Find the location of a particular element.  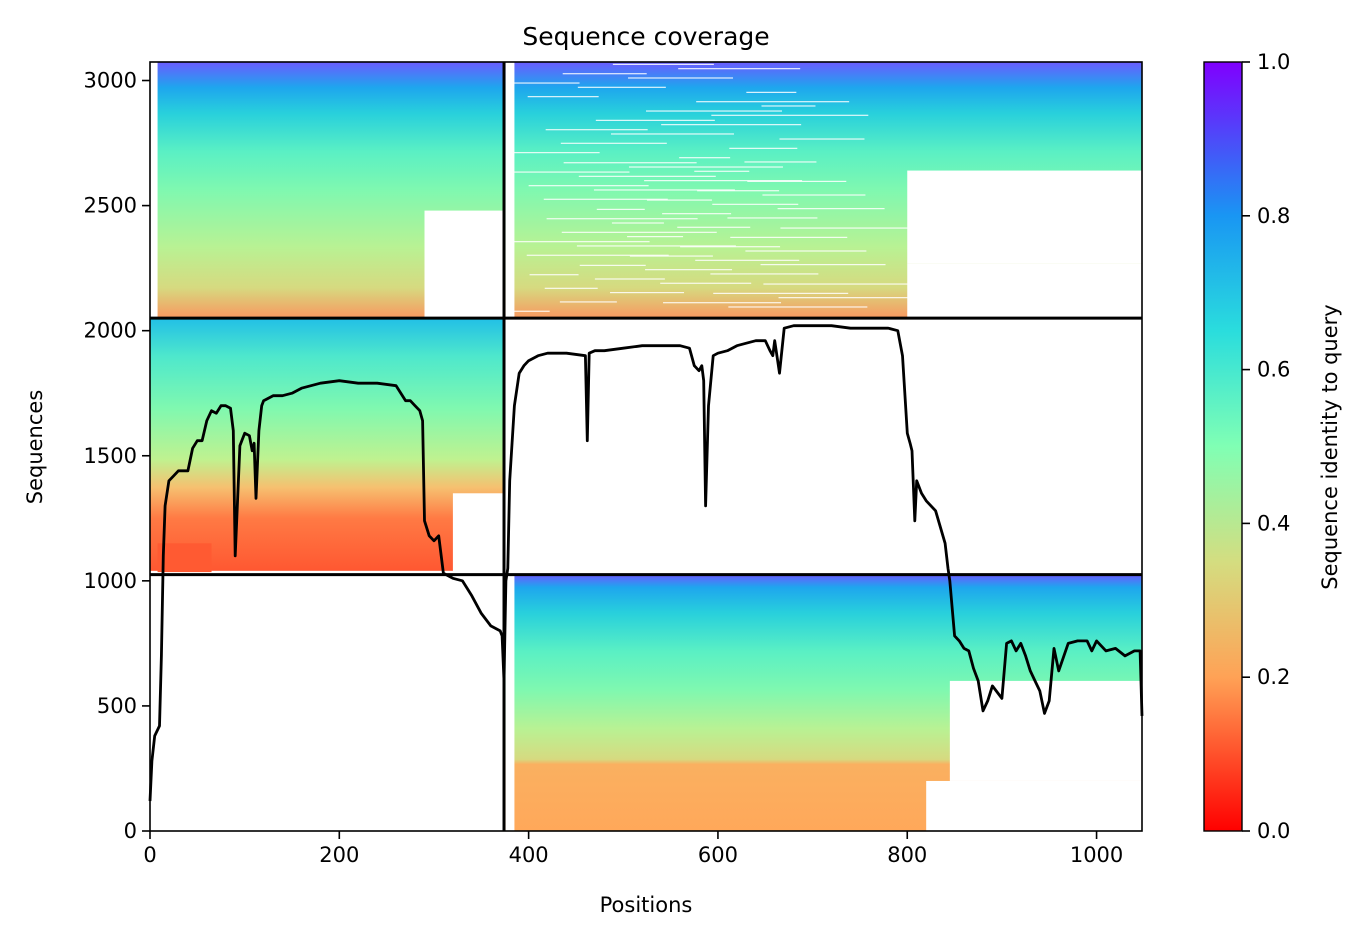

y-tick-label: 0 is located at coordinates (130, 831).